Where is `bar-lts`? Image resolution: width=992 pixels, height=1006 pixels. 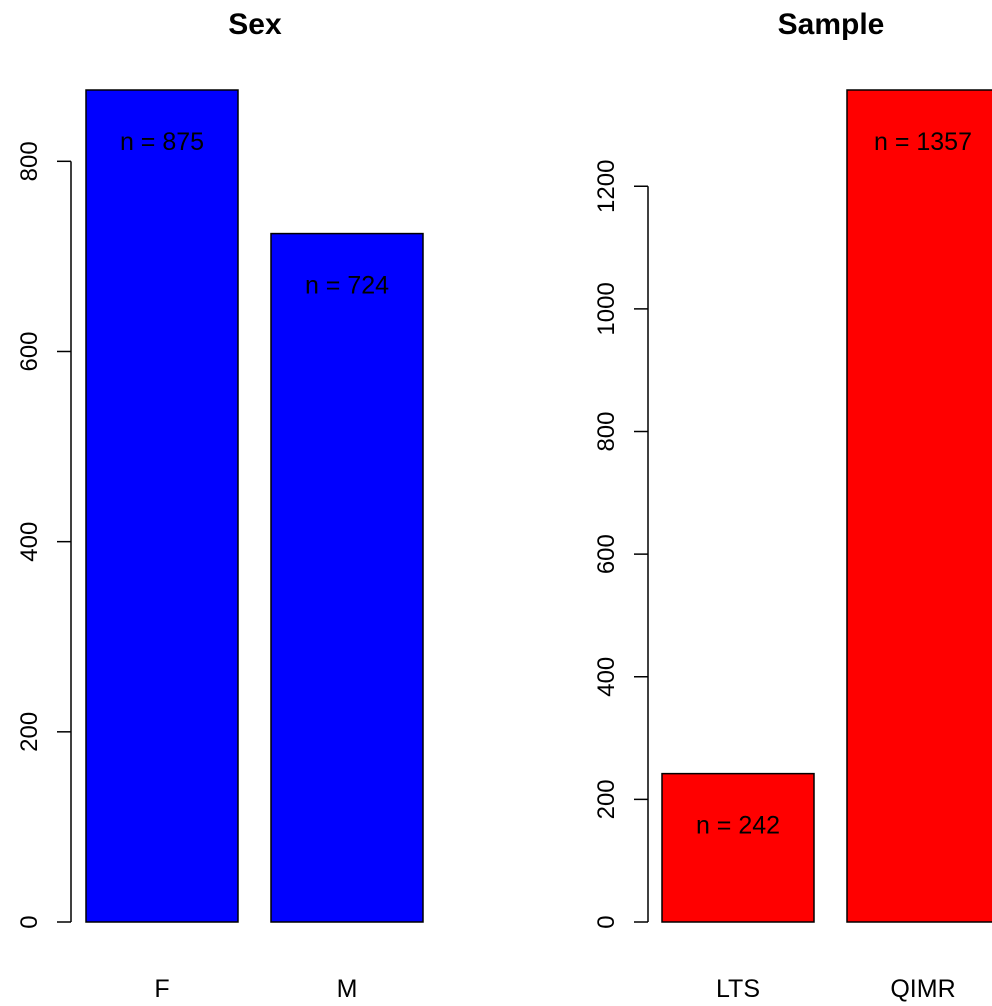
bar-lts is located at coordinates (738, 847).